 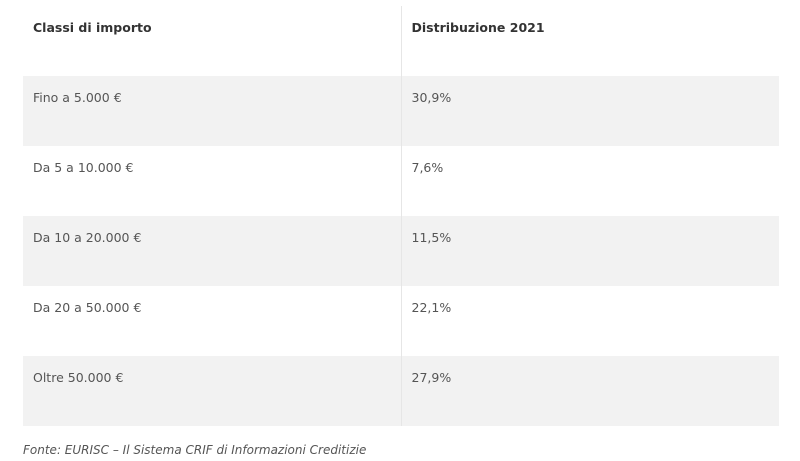 I want to click on distribution-cell: 11,5%, so click(x=590, y=251).